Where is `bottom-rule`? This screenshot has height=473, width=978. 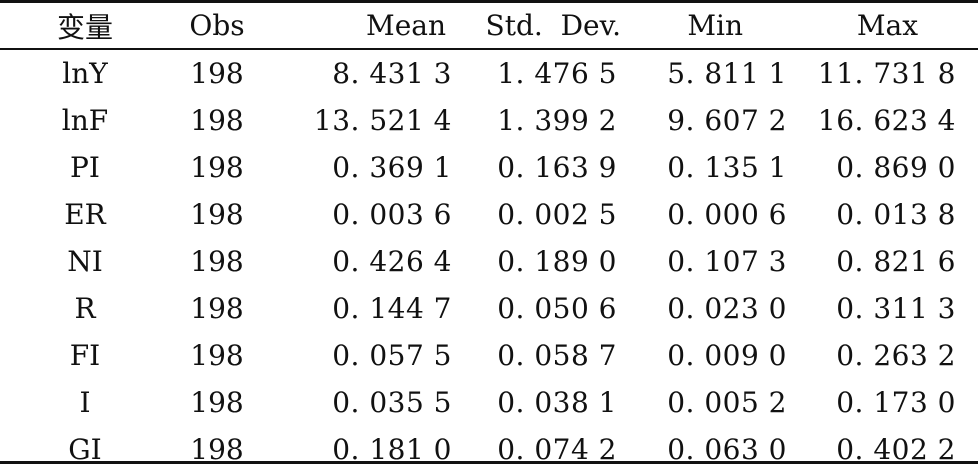
bottom-rule is located at coordinates (489, 462).